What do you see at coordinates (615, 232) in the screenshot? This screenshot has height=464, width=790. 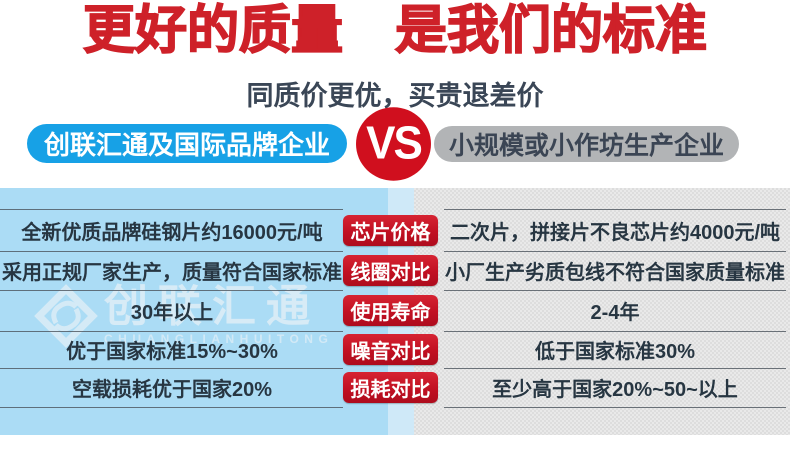 I see `competitor-value-cell: 二次片，拼接片不良芯片约4000元/吨` at bounding box center [615, 232].